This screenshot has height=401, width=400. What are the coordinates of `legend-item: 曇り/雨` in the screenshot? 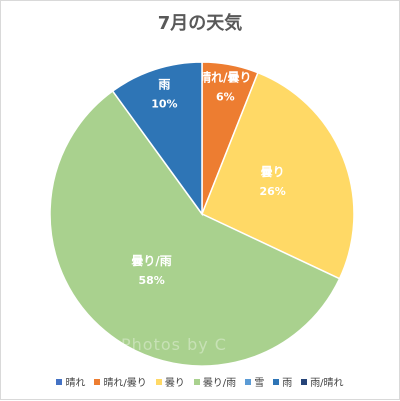 It's located at (215, 381).